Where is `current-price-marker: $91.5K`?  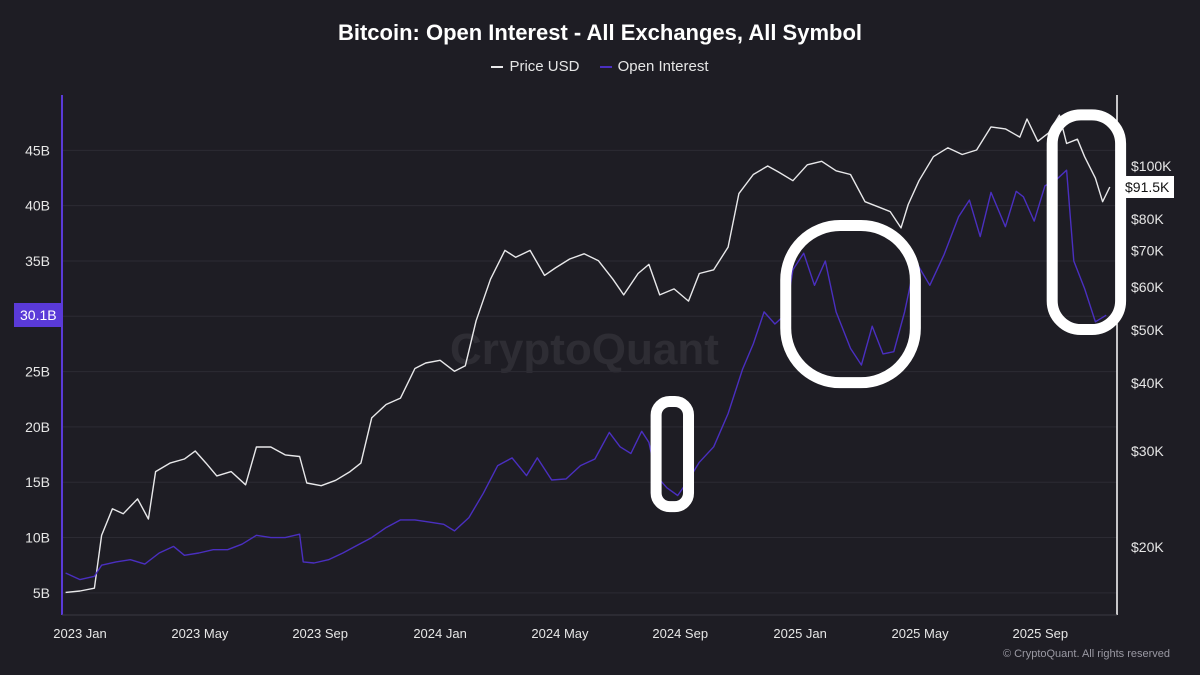 current-price-marker: $91.5K is located at coordinates (1147, 187).